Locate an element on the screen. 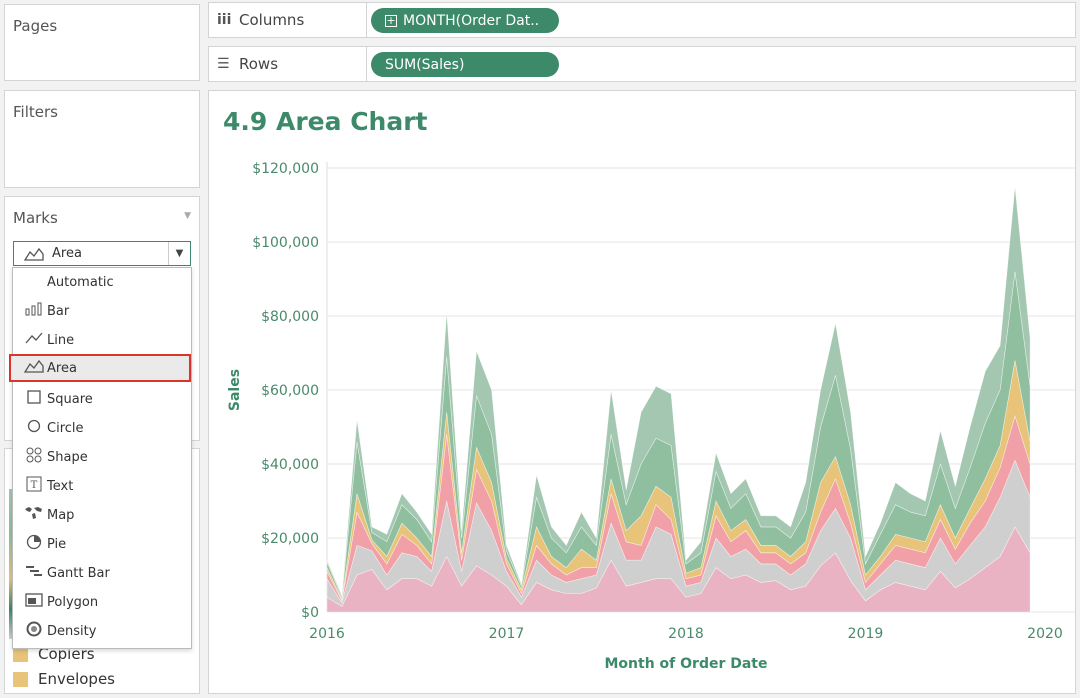 The width and height of the screenshot is (1080, 698). menu-item-label: Square is located at coordinates (70, 399).